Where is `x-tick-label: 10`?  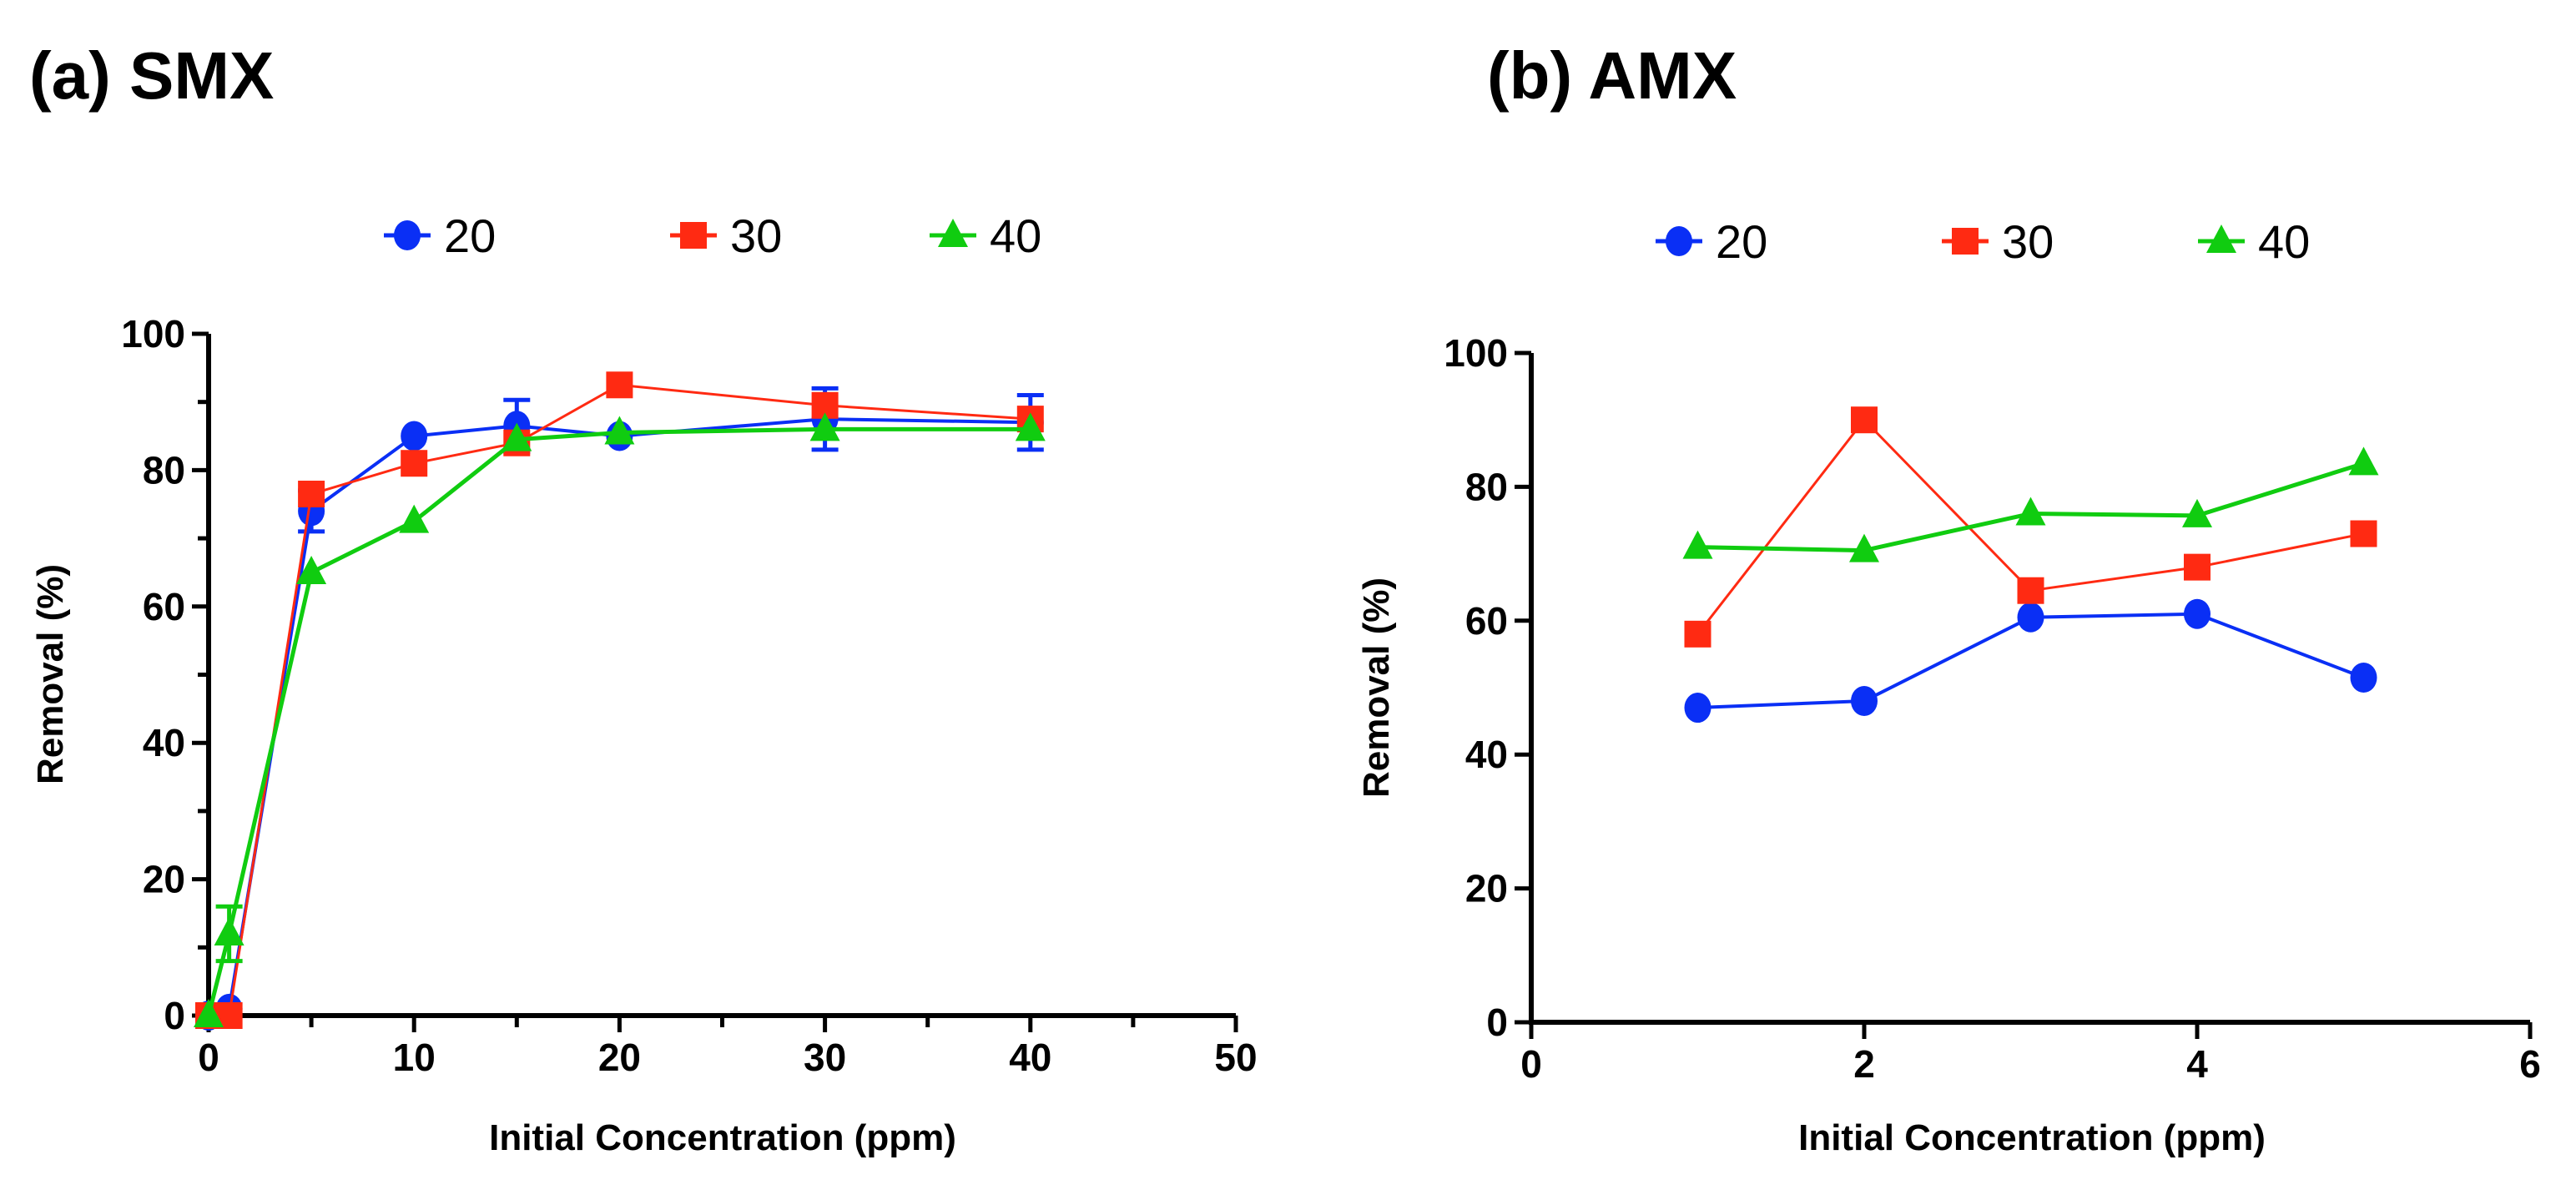 x-tick-label: 10 is located at coordinates (414, 1057).